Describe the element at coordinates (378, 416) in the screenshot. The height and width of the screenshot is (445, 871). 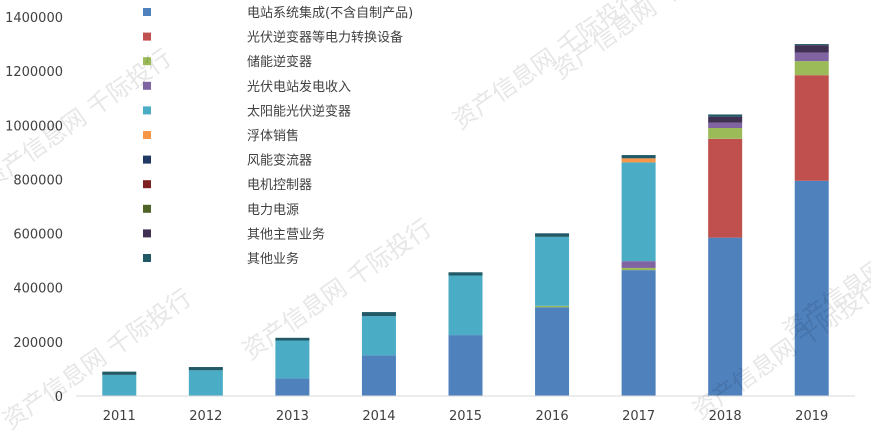
I see `x-tick-label: 2014` at that location.